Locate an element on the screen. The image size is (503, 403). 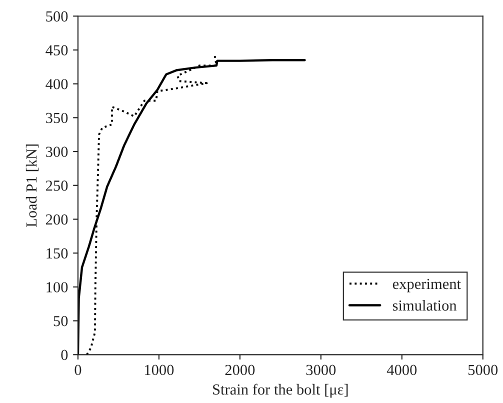
legend-label: experiment is located at coordinates (426, 285).